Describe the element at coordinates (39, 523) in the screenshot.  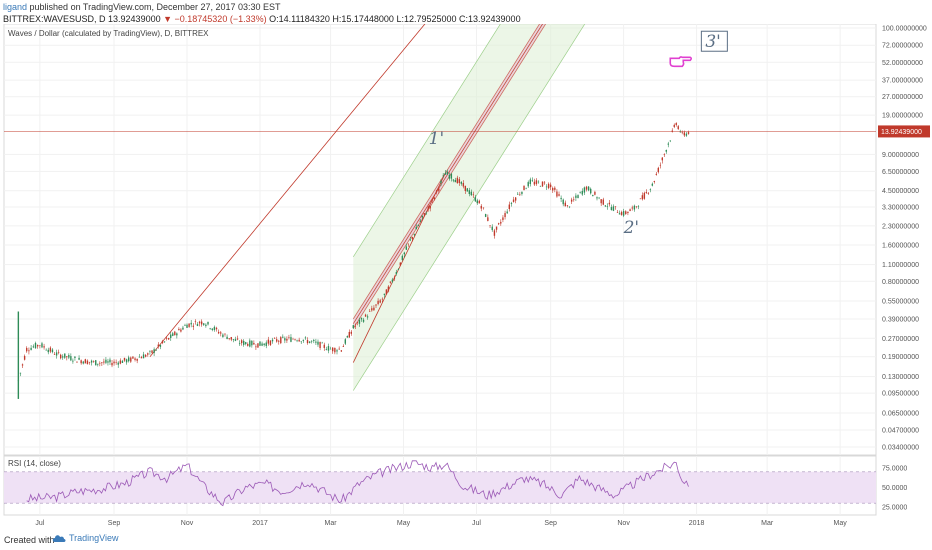
I see `x-tick-label: Jul` at that location.